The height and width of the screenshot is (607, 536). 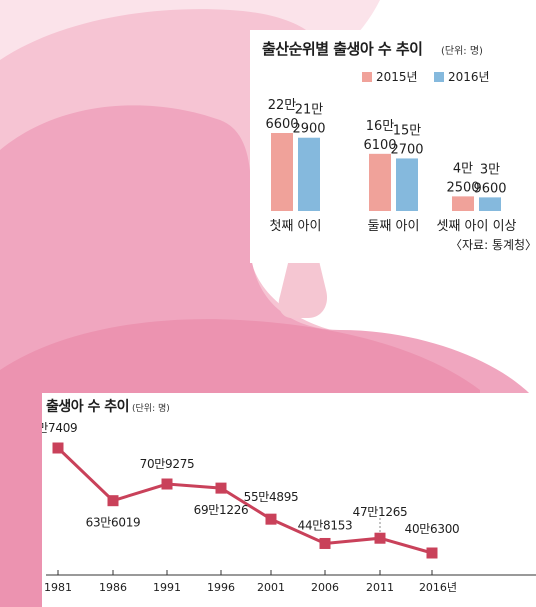 What do you see at coordinates (308, 129) in the screenshot?
I see `bar-value-label: 2900` at bounding box center [308, 129].